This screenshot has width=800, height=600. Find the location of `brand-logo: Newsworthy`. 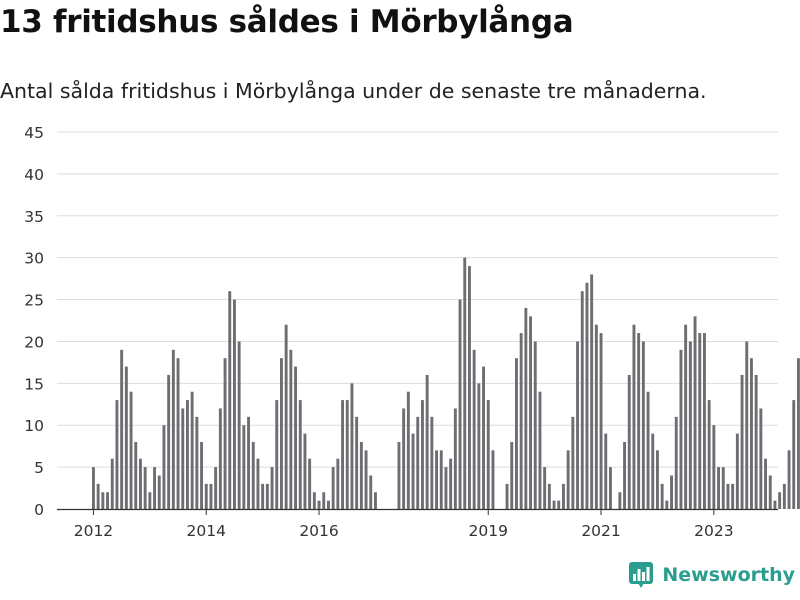

brand-logo: Newsworthy is located at coordinates (711, 575).